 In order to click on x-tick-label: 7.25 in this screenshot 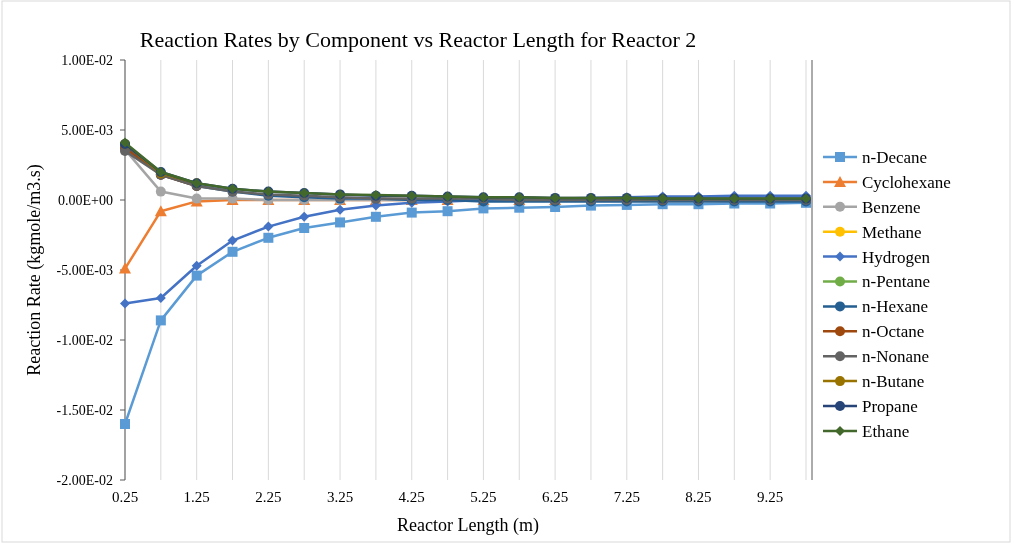, I will do `click(626, 497)`.